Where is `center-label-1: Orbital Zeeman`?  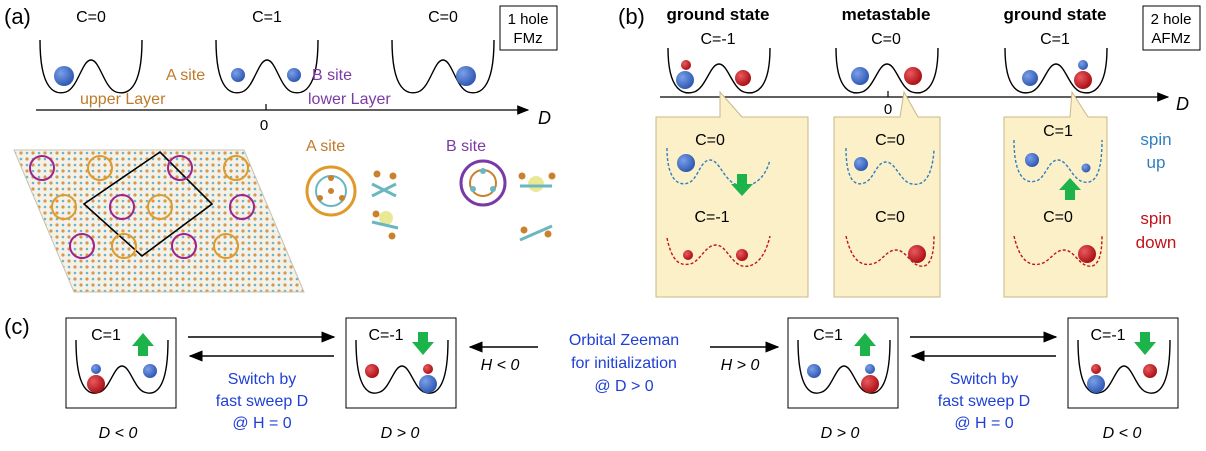
center-label-1: Orbital Zeeman is located at coordinates (624, 340).